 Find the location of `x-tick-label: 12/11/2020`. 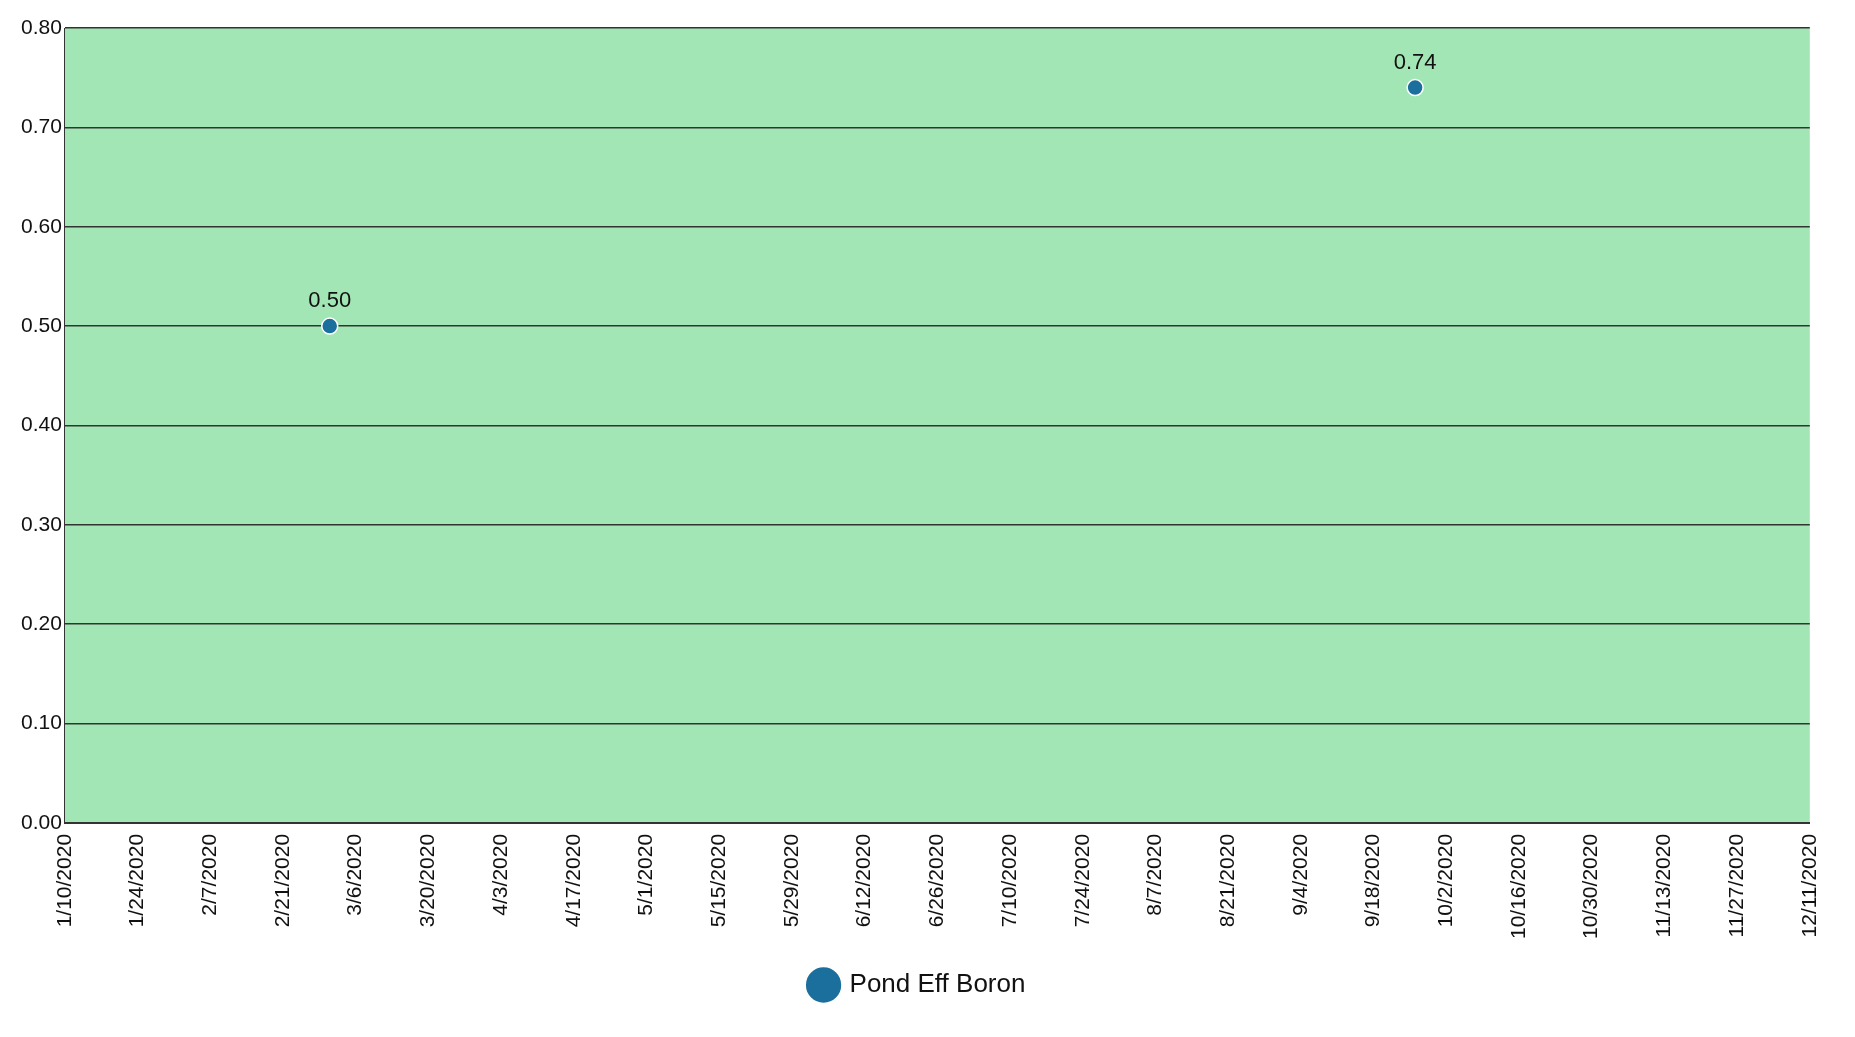

x-tick-label: 12/11/2020 is located at coordinates (1808, 885).